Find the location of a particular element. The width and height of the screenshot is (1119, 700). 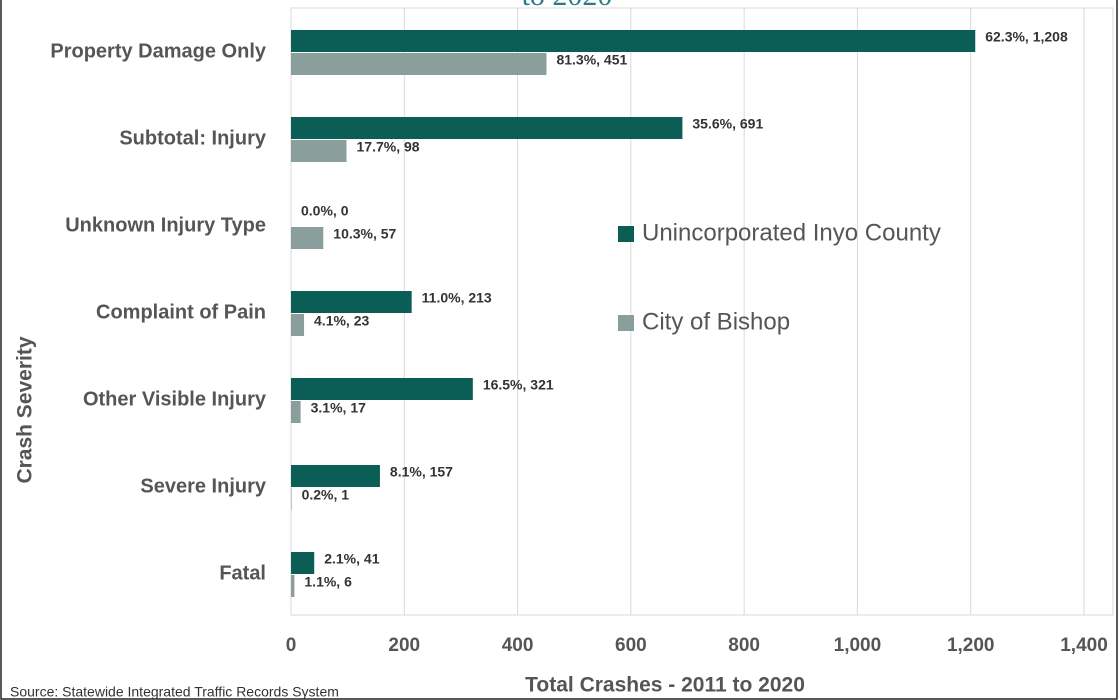

data-label: 2.1%, 41 is located at coordinates (351, 559).